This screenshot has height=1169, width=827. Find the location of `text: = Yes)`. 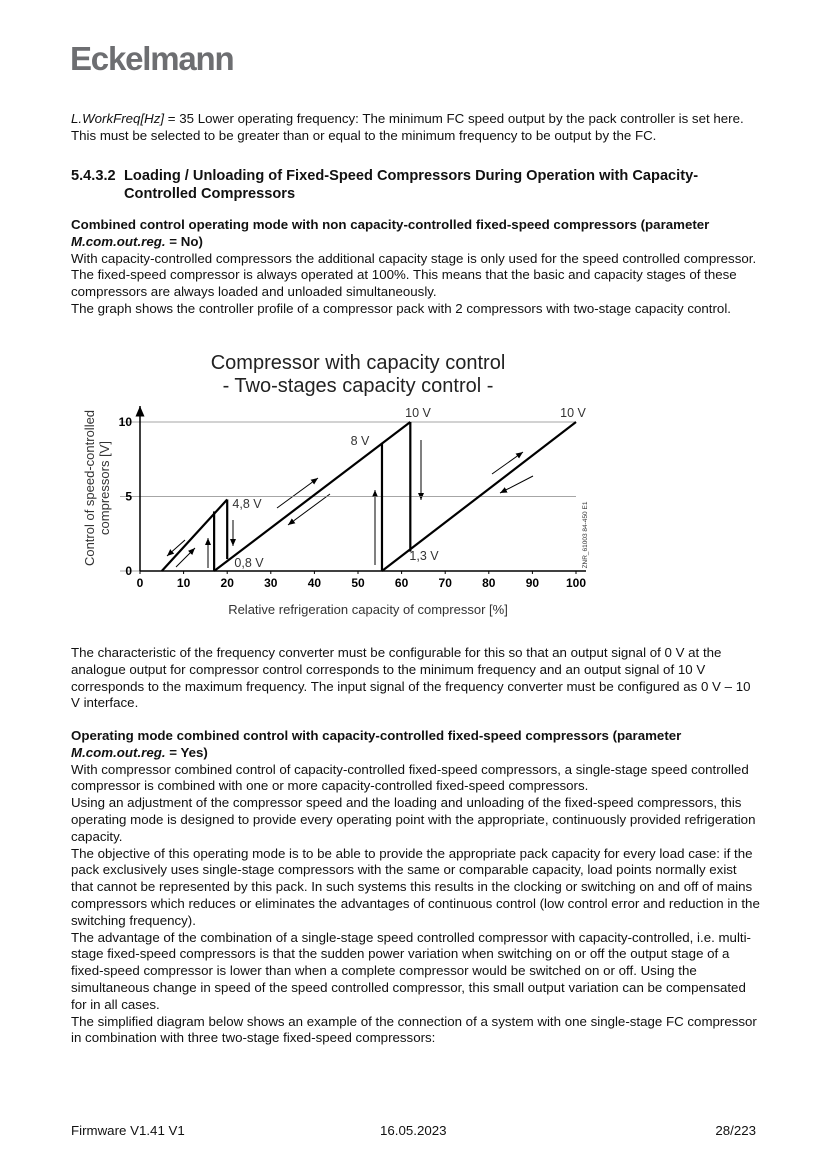

text: = Yes) is located at coordinates (186, 752).